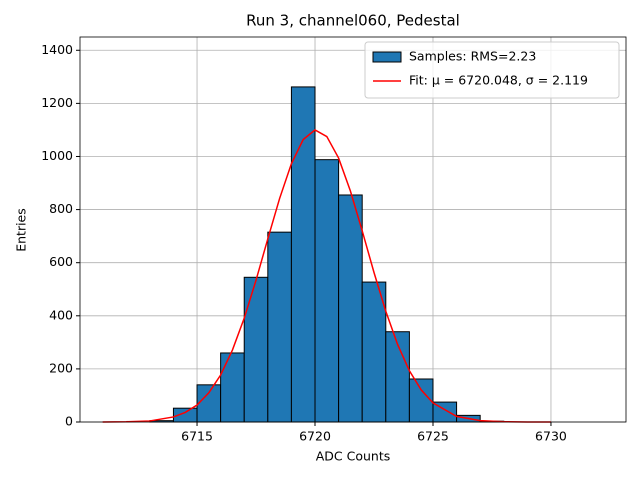 The height and width of the screenshot is (480, 640). I want to click on y-tick-label: 200, so click(61, 367).